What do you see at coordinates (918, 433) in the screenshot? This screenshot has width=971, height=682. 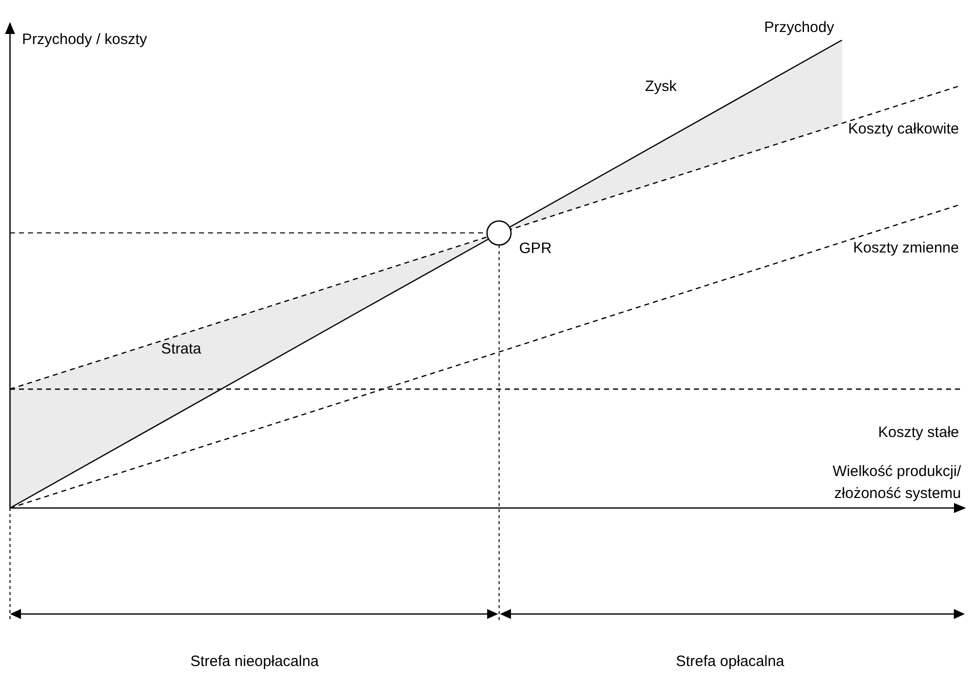 I see `text: Koszty stałe` at bounding box center [918, 433].